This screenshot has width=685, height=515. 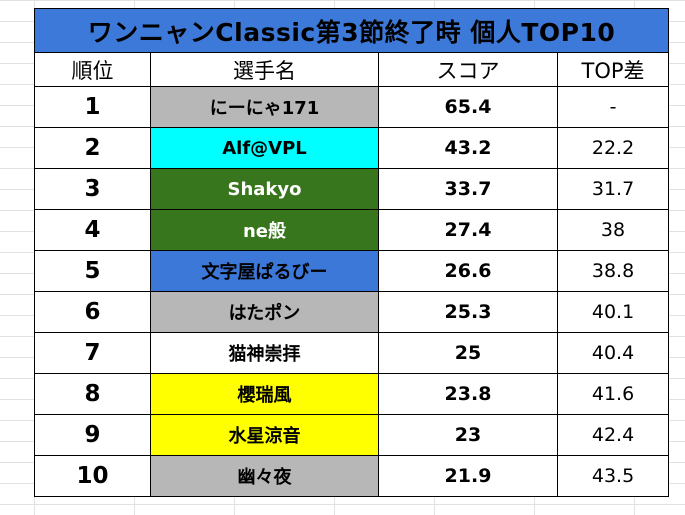 I want to click on table-row: 4 ne般 27.4 38, so click(x=352, y=230).